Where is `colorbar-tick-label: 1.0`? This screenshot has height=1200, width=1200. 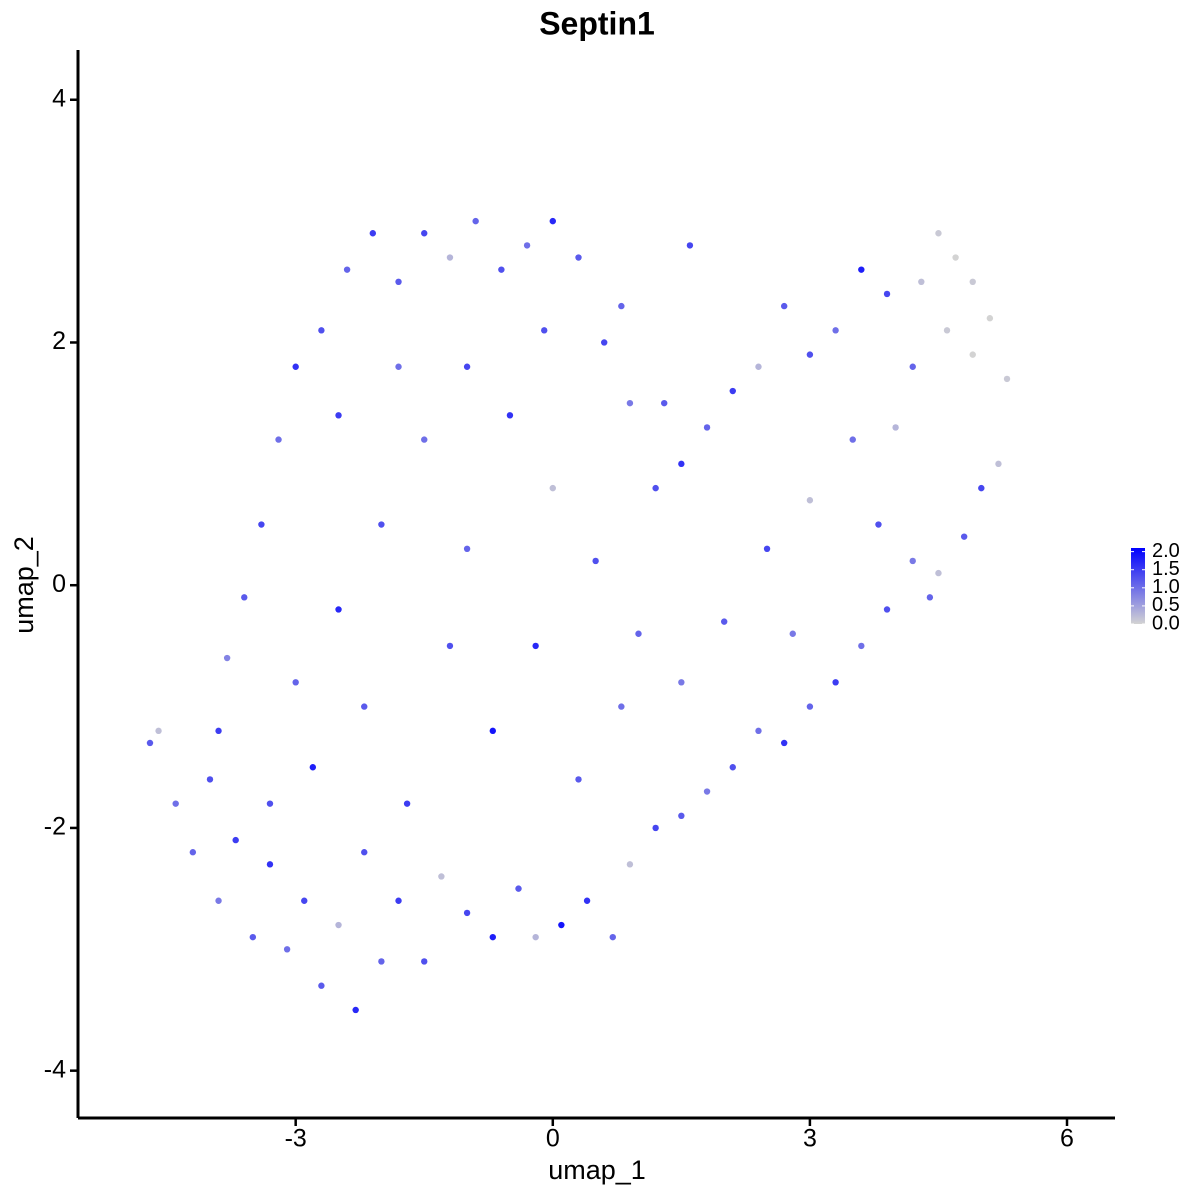 colorbar-tick-label: 1.0 is located at coordinates (1166, 587).